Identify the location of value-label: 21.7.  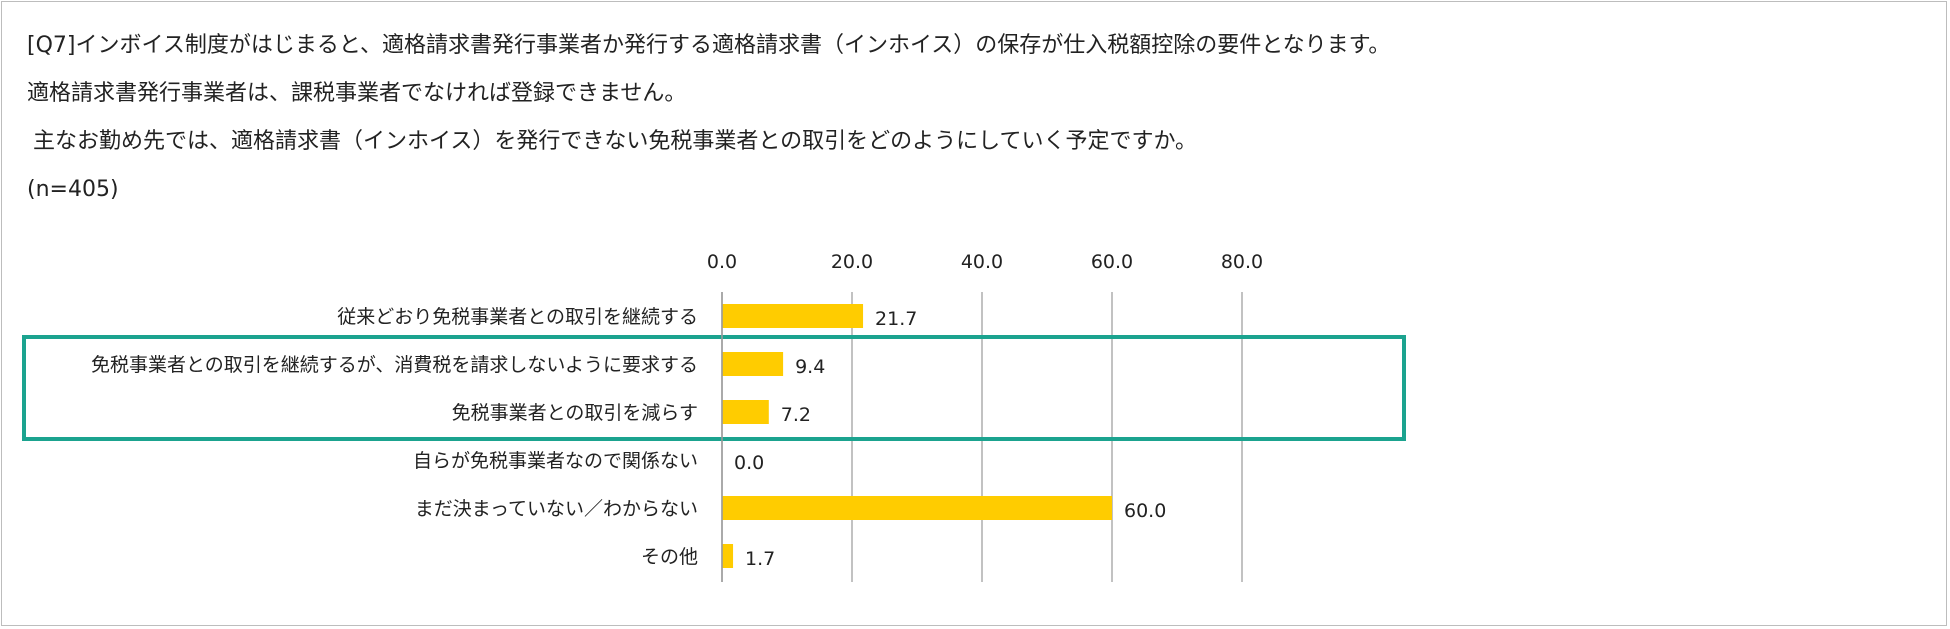
(896, 319).